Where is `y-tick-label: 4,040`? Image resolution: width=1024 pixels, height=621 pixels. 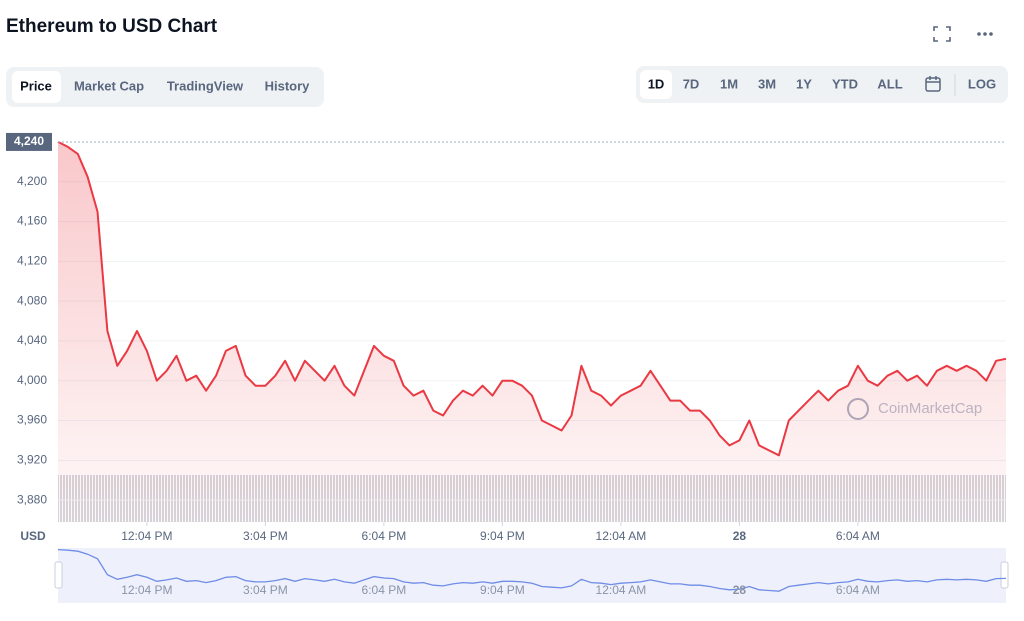
y-tick-label: 4,040 is located at coordinates (32, 340).